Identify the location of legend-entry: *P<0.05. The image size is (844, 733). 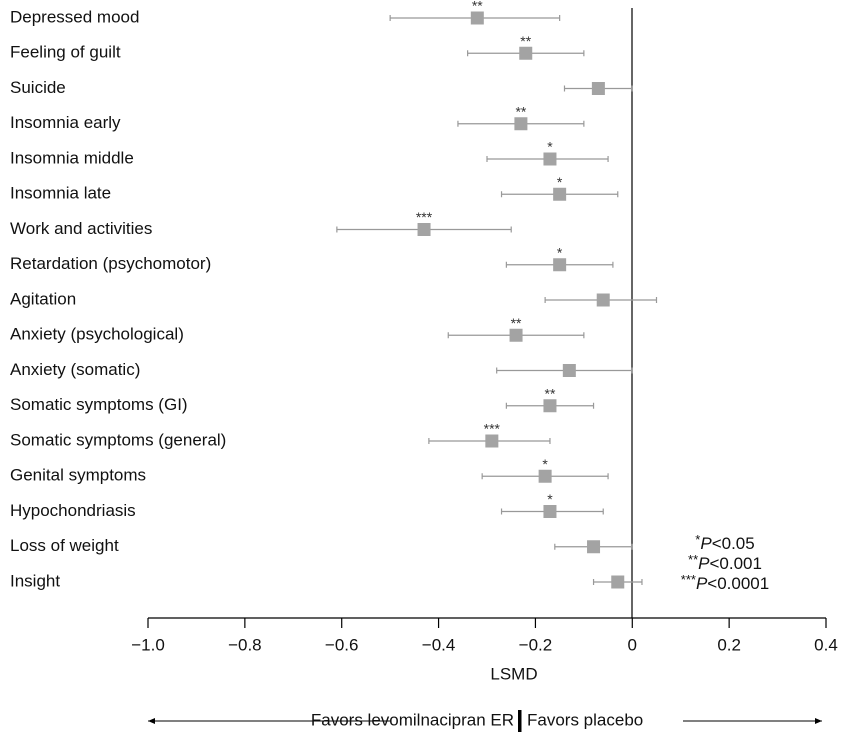
(724, 542).